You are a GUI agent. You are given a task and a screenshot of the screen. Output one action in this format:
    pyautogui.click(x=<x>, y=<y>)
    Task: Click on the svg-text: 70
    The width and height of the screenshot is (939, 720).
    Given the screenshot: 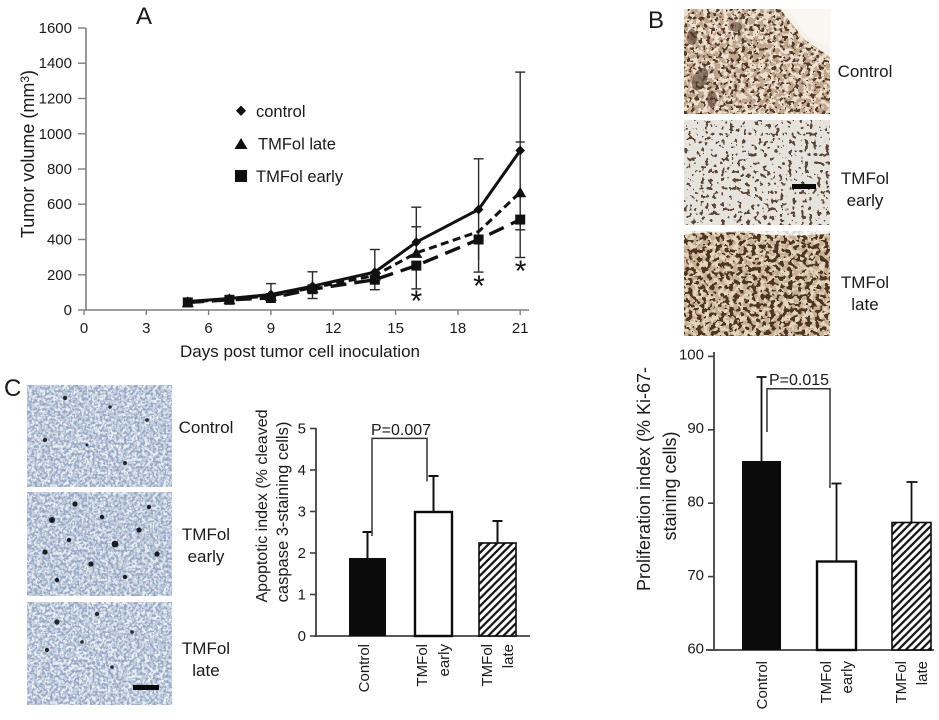 What is the action you would take?
    pyautogui.click(x=695, y=575)
    